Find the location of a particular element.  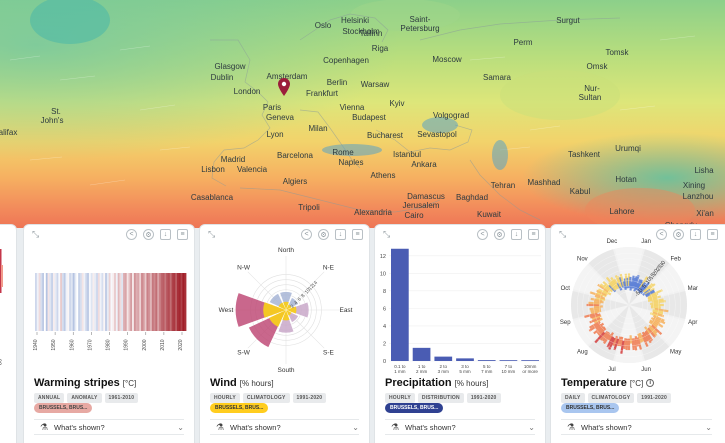

stripes-chart: 1940 1950 1960 1970 1980 1990 2000 2010 2020 is located at coordinates (109, 300).